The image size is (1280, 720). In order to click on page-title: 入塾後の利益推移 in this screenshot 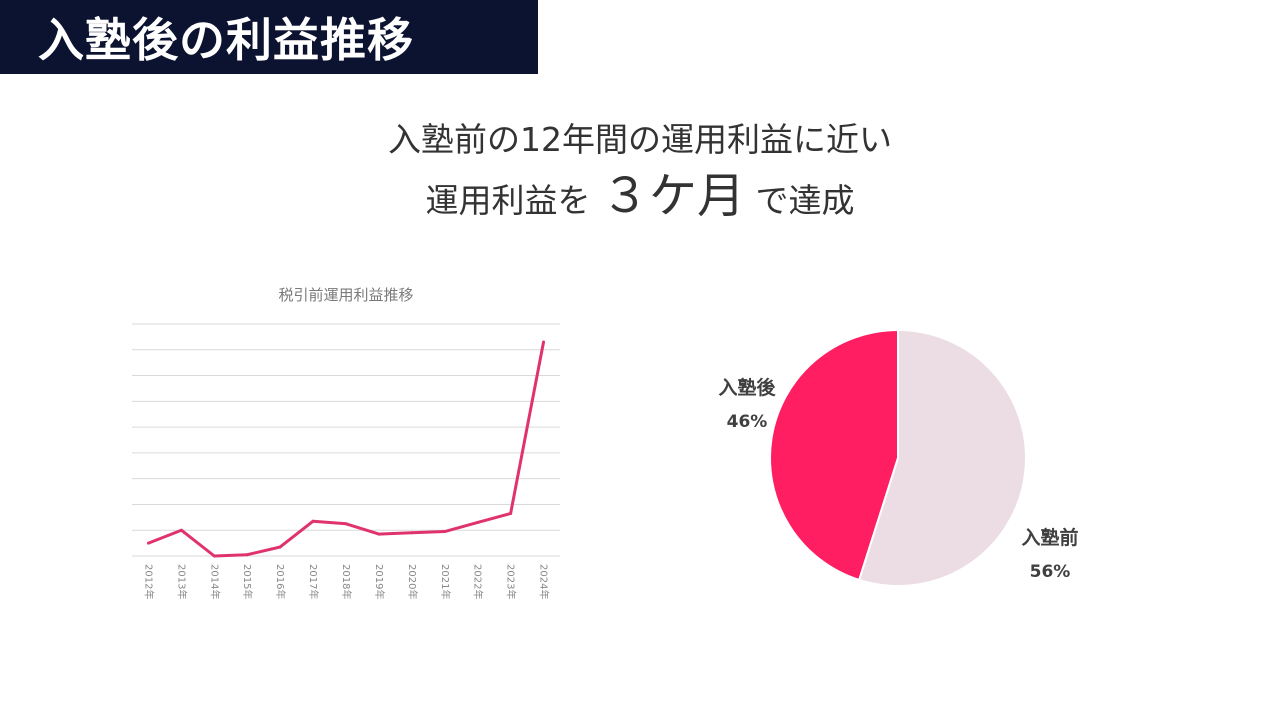, I will do `click(226, 40)`.